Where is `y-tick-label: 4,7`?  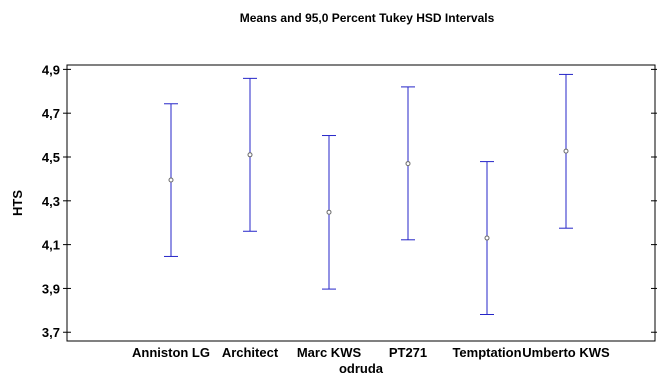
y-tick-label: 4,7 is located at coordinates (51, 113).